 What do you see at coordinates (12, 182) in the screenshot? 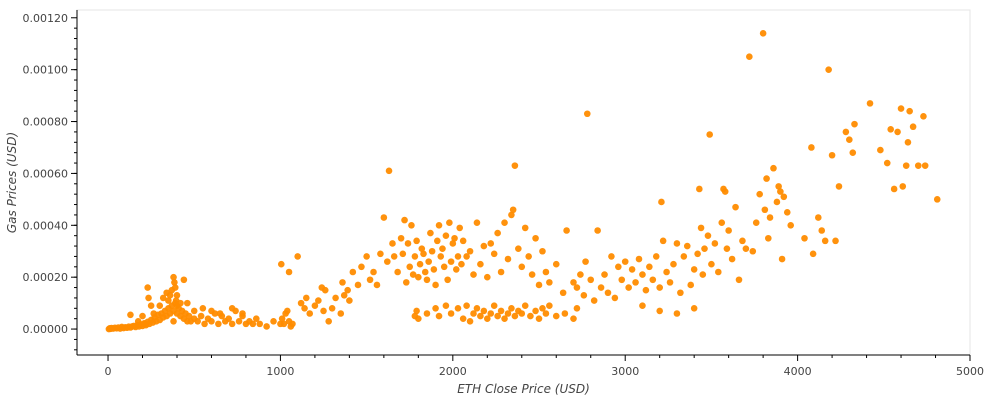
I see `y-axis-label: Gas Prices (USD)` at bounding box center [12, 182].